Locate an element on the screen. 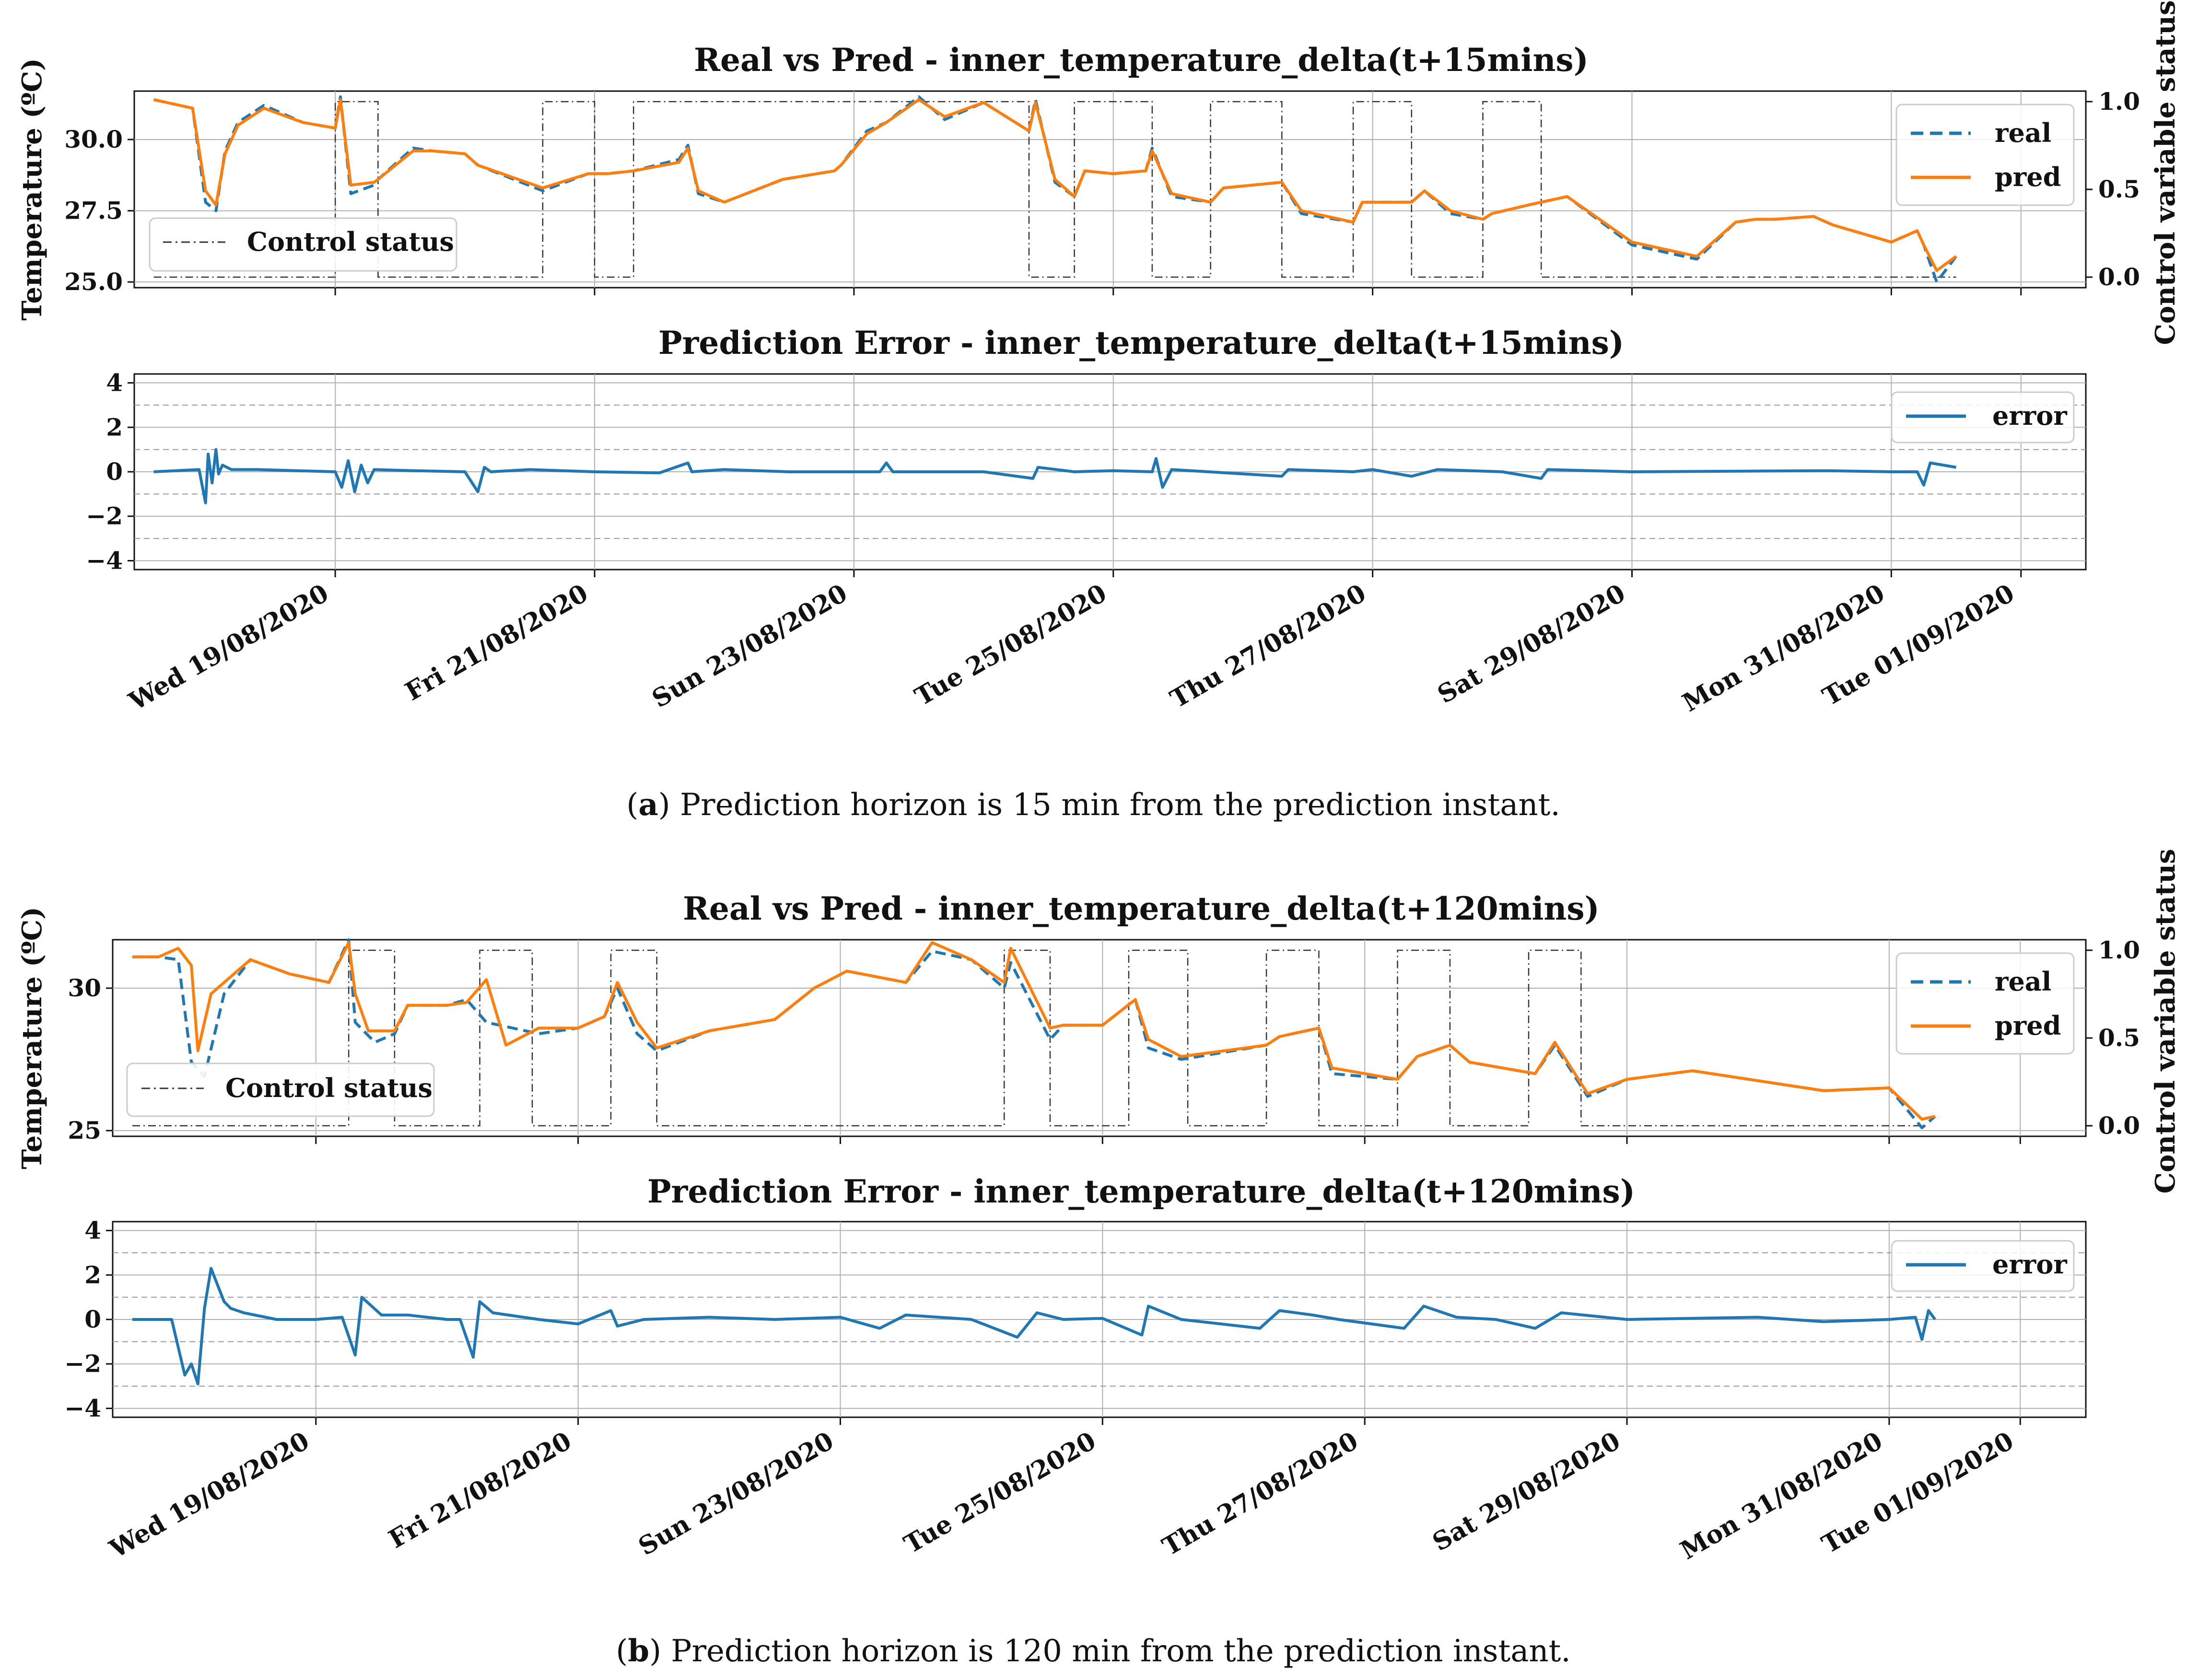  caption-b-label: b is located at coordinates (638, 1651).